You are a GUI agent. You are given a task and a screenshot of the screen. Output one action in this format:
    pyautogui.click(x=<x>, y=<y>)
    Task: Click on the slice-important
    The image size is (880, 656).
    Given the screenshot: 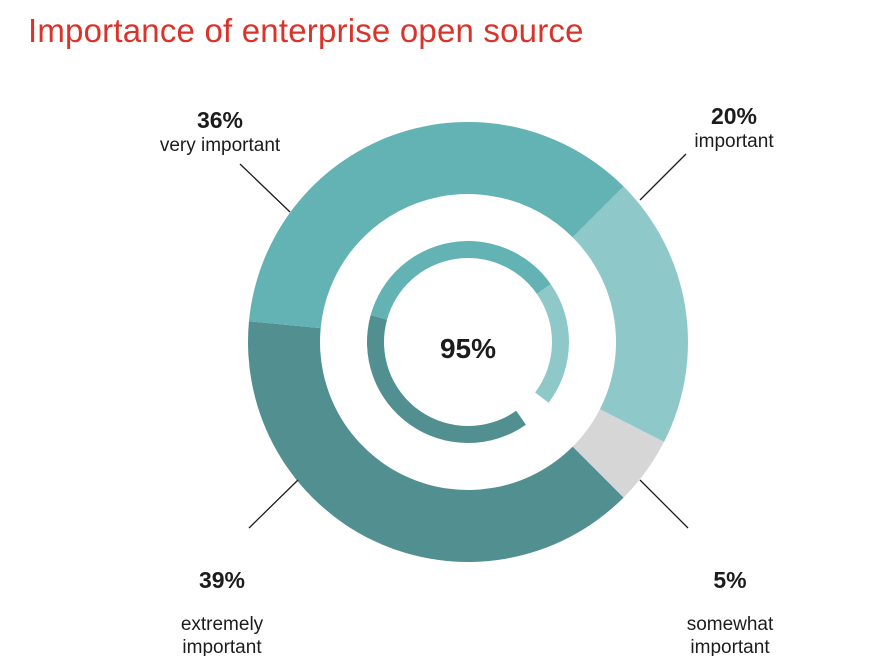 What is the action you would take?
    pyautogui.click(x=630, y=314)
    